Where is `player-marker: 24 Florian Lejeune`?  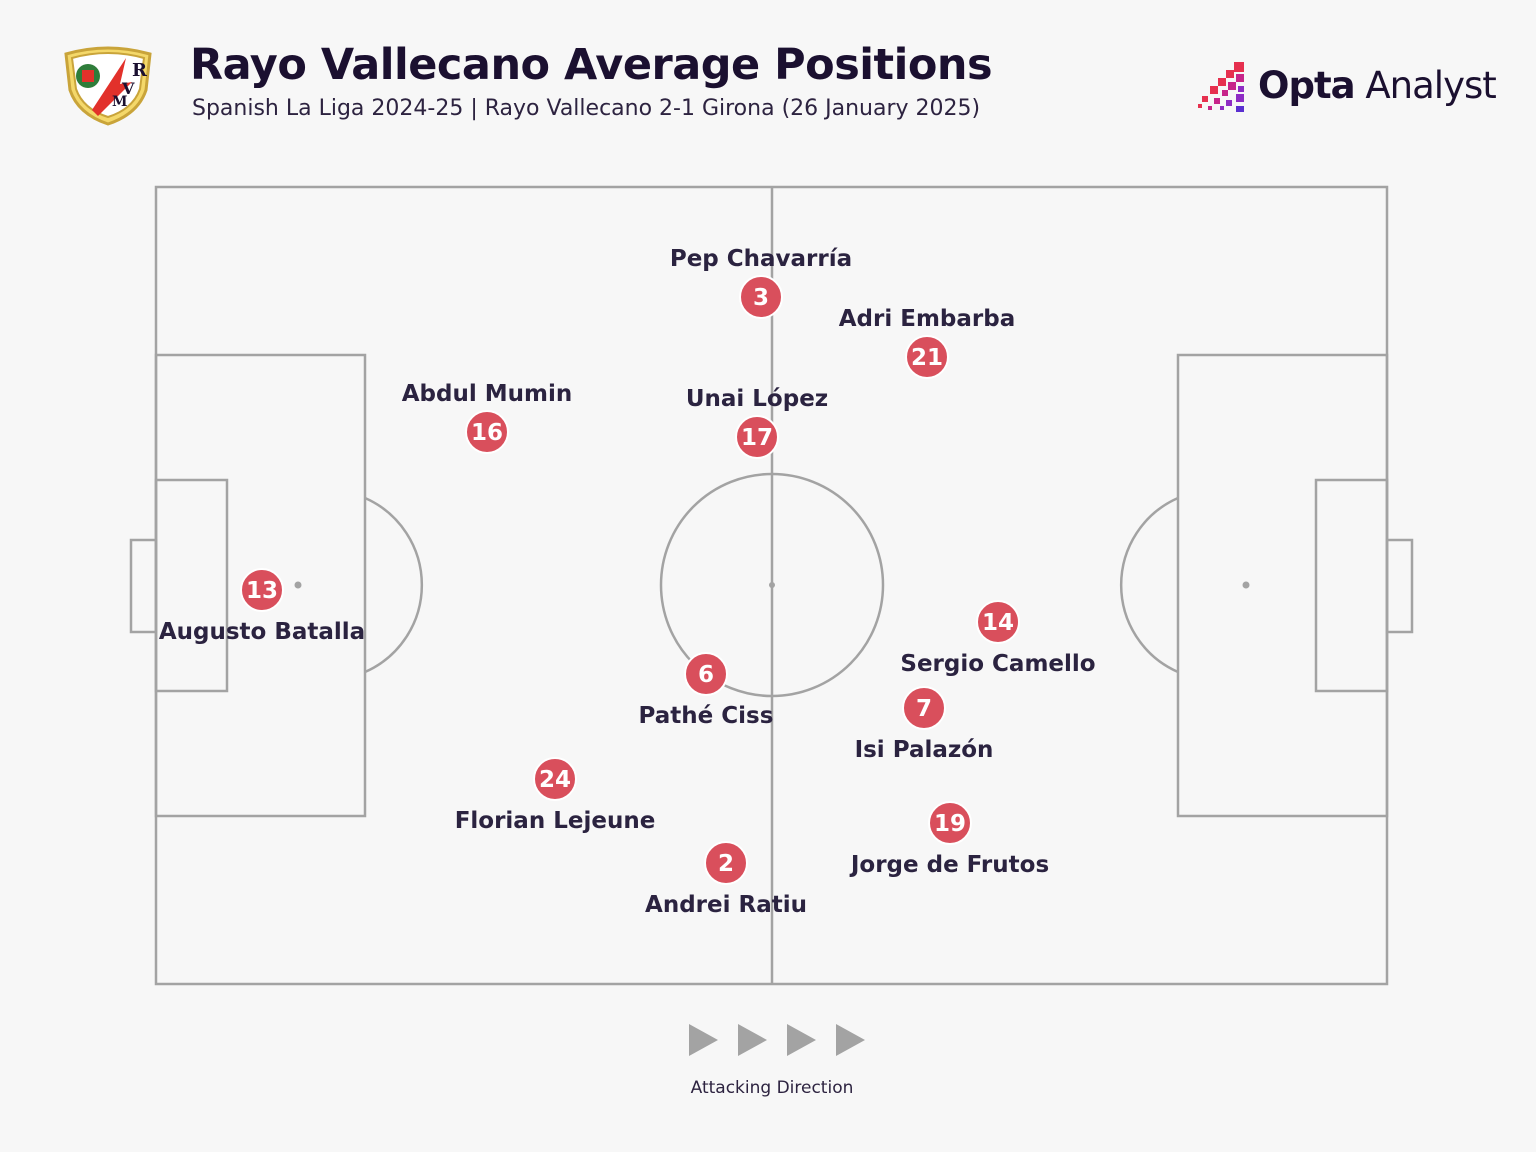
player-marker: 24 Florian Lejeune is located at coordinates (555, 795).